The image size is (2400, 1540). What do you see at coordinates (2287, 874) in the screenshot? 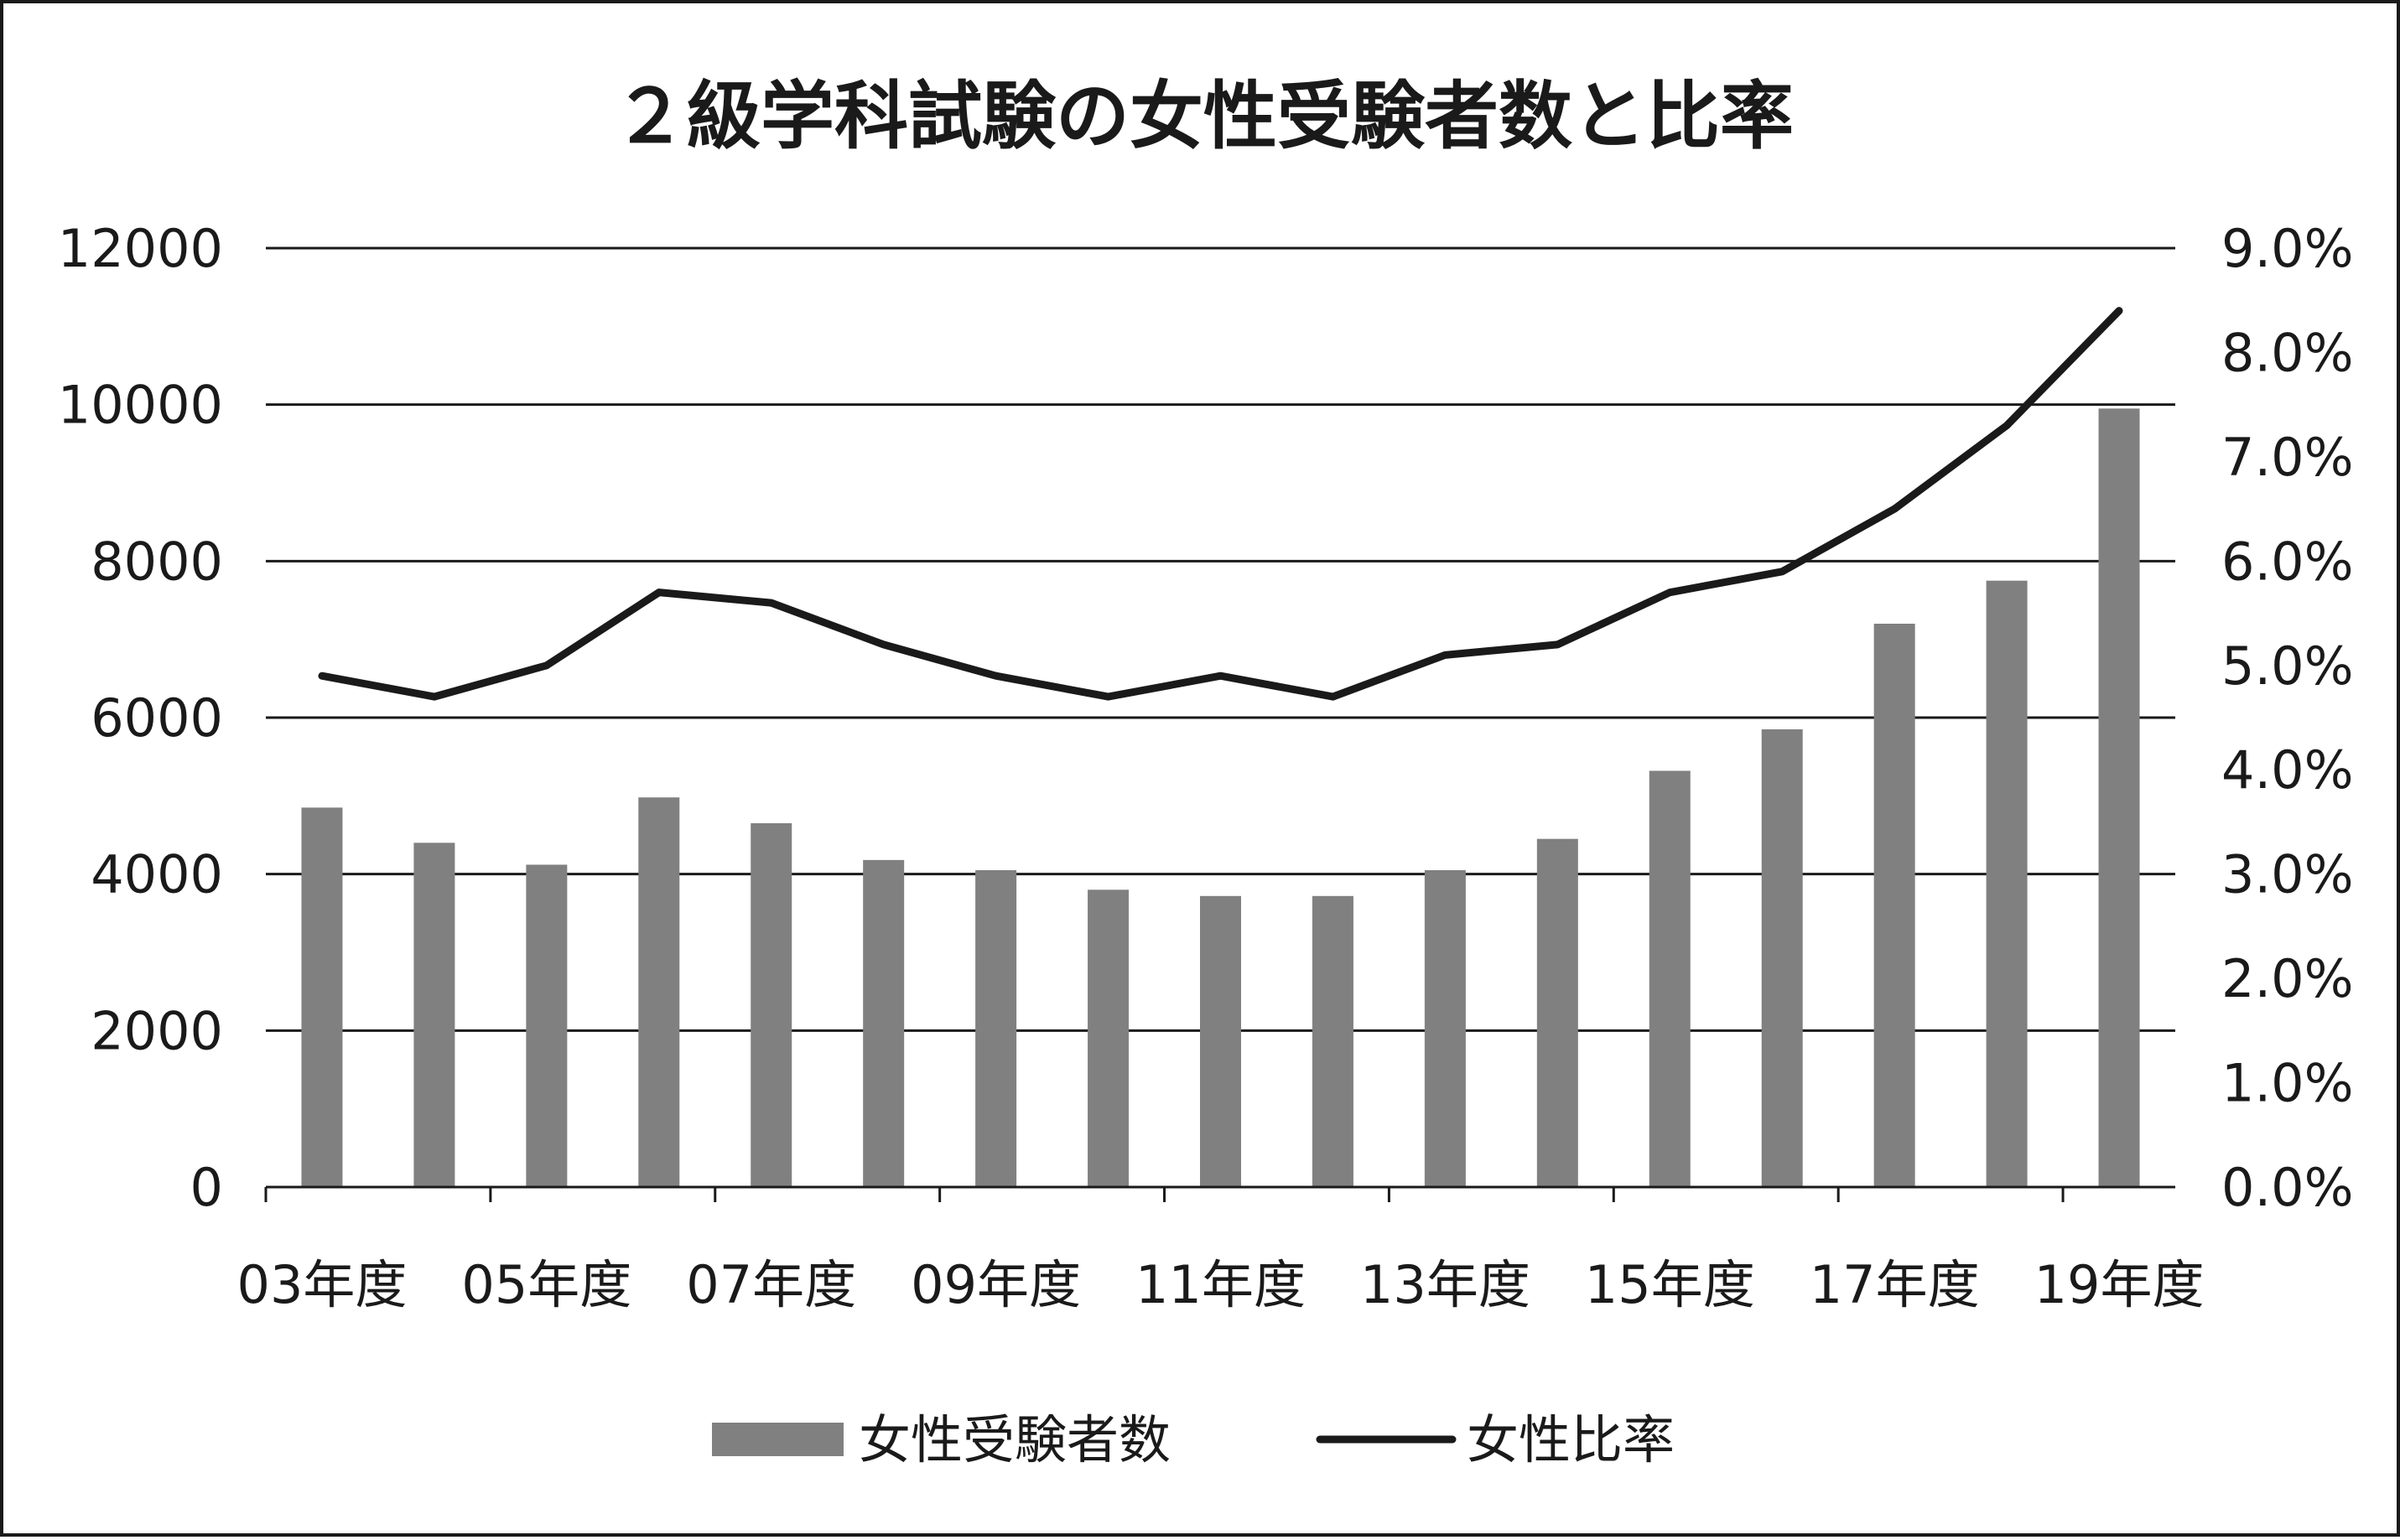
I see `y2-tick-label: 3.0%` at bounding box center [2287, 874].